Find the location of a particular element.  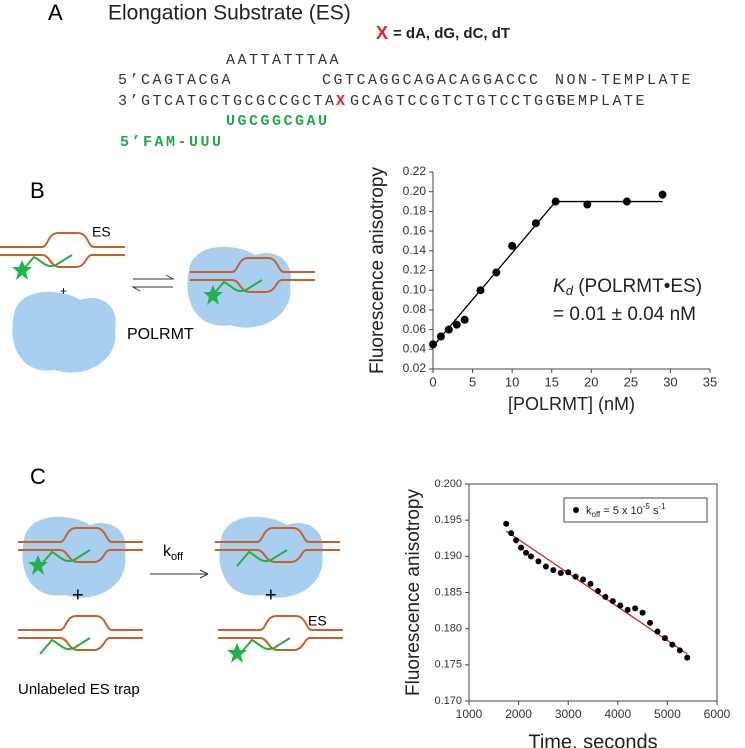

y-tick-label: 0.20 is located at coordinates (415, 191).